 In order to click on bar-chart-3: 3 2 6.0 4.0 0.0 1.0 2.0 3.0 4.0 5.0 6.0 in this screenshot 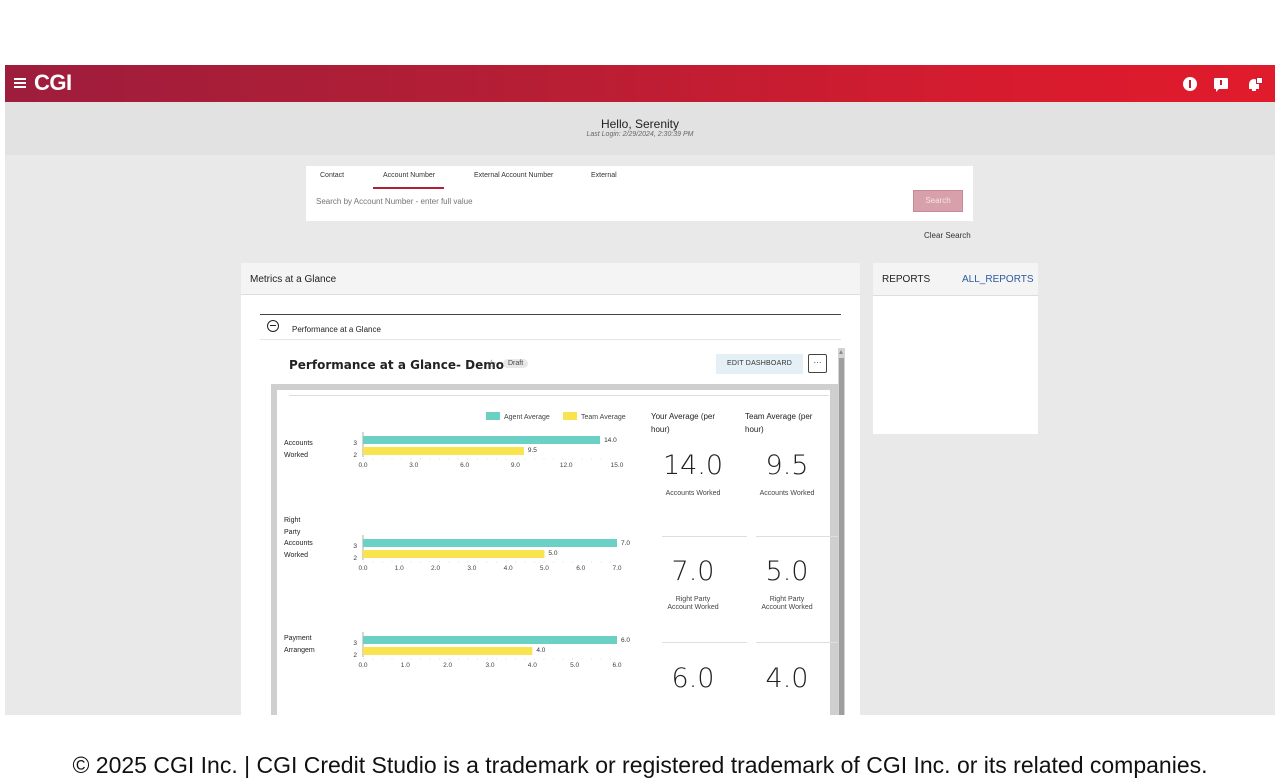, I will do `click(491, 650)`.